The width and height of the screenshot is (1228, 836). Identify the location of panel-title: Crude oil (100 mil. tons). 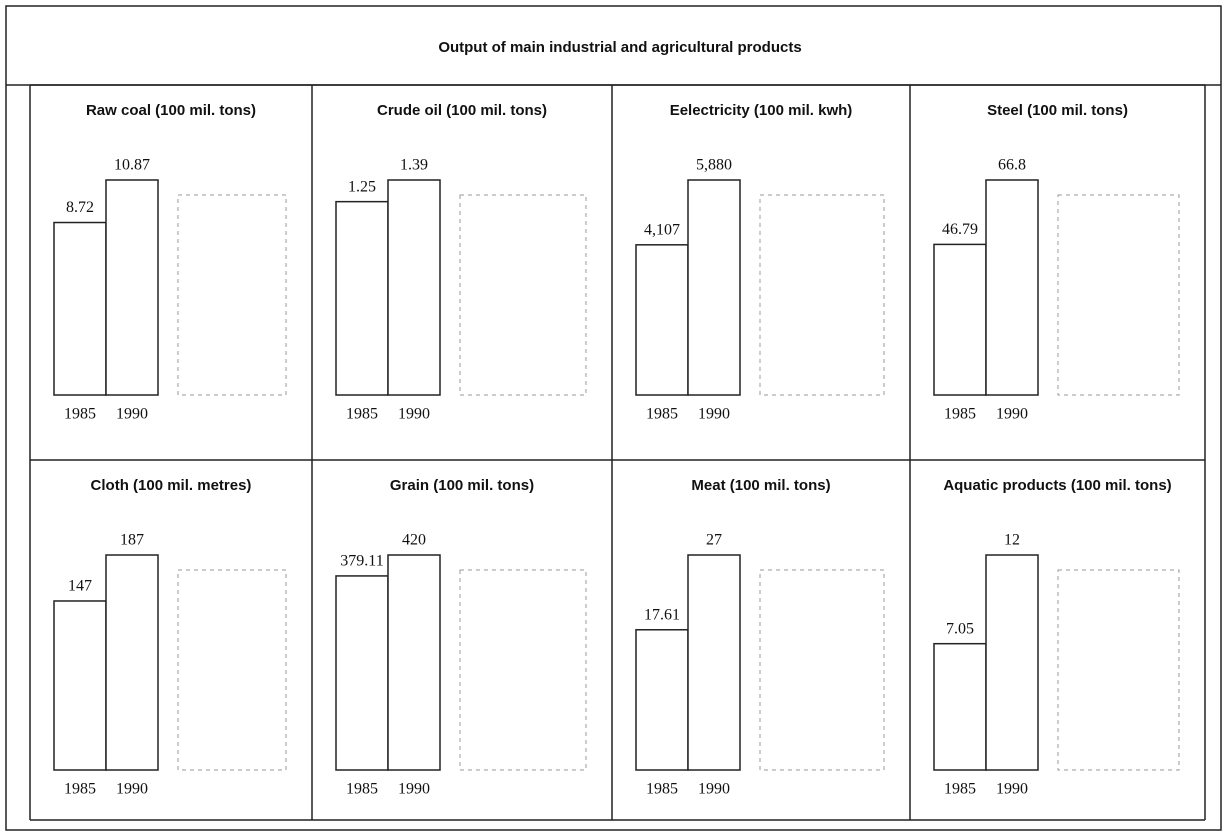
(462, 110).